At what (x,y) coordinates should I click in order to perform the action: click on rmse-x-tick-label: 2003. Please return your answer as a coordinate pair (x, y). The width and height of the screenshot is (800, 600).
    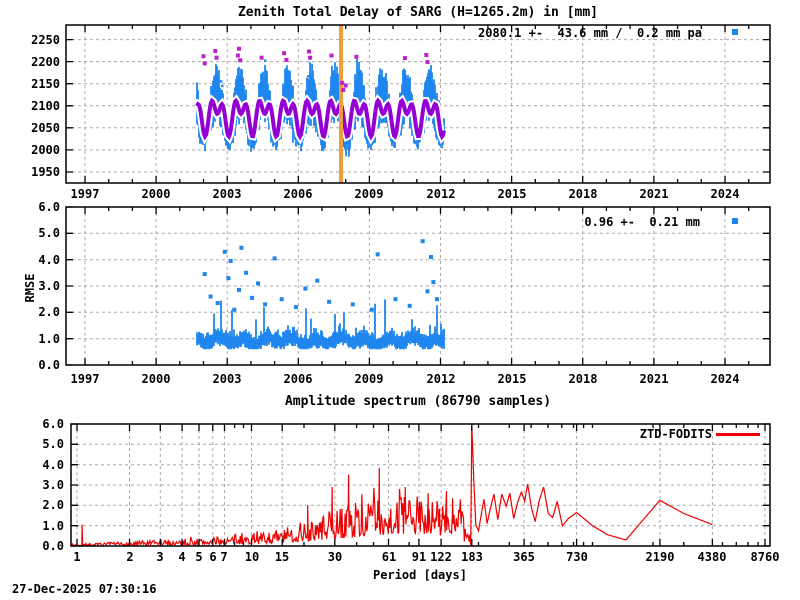
    Looking at the image, I should click on (227, 379).